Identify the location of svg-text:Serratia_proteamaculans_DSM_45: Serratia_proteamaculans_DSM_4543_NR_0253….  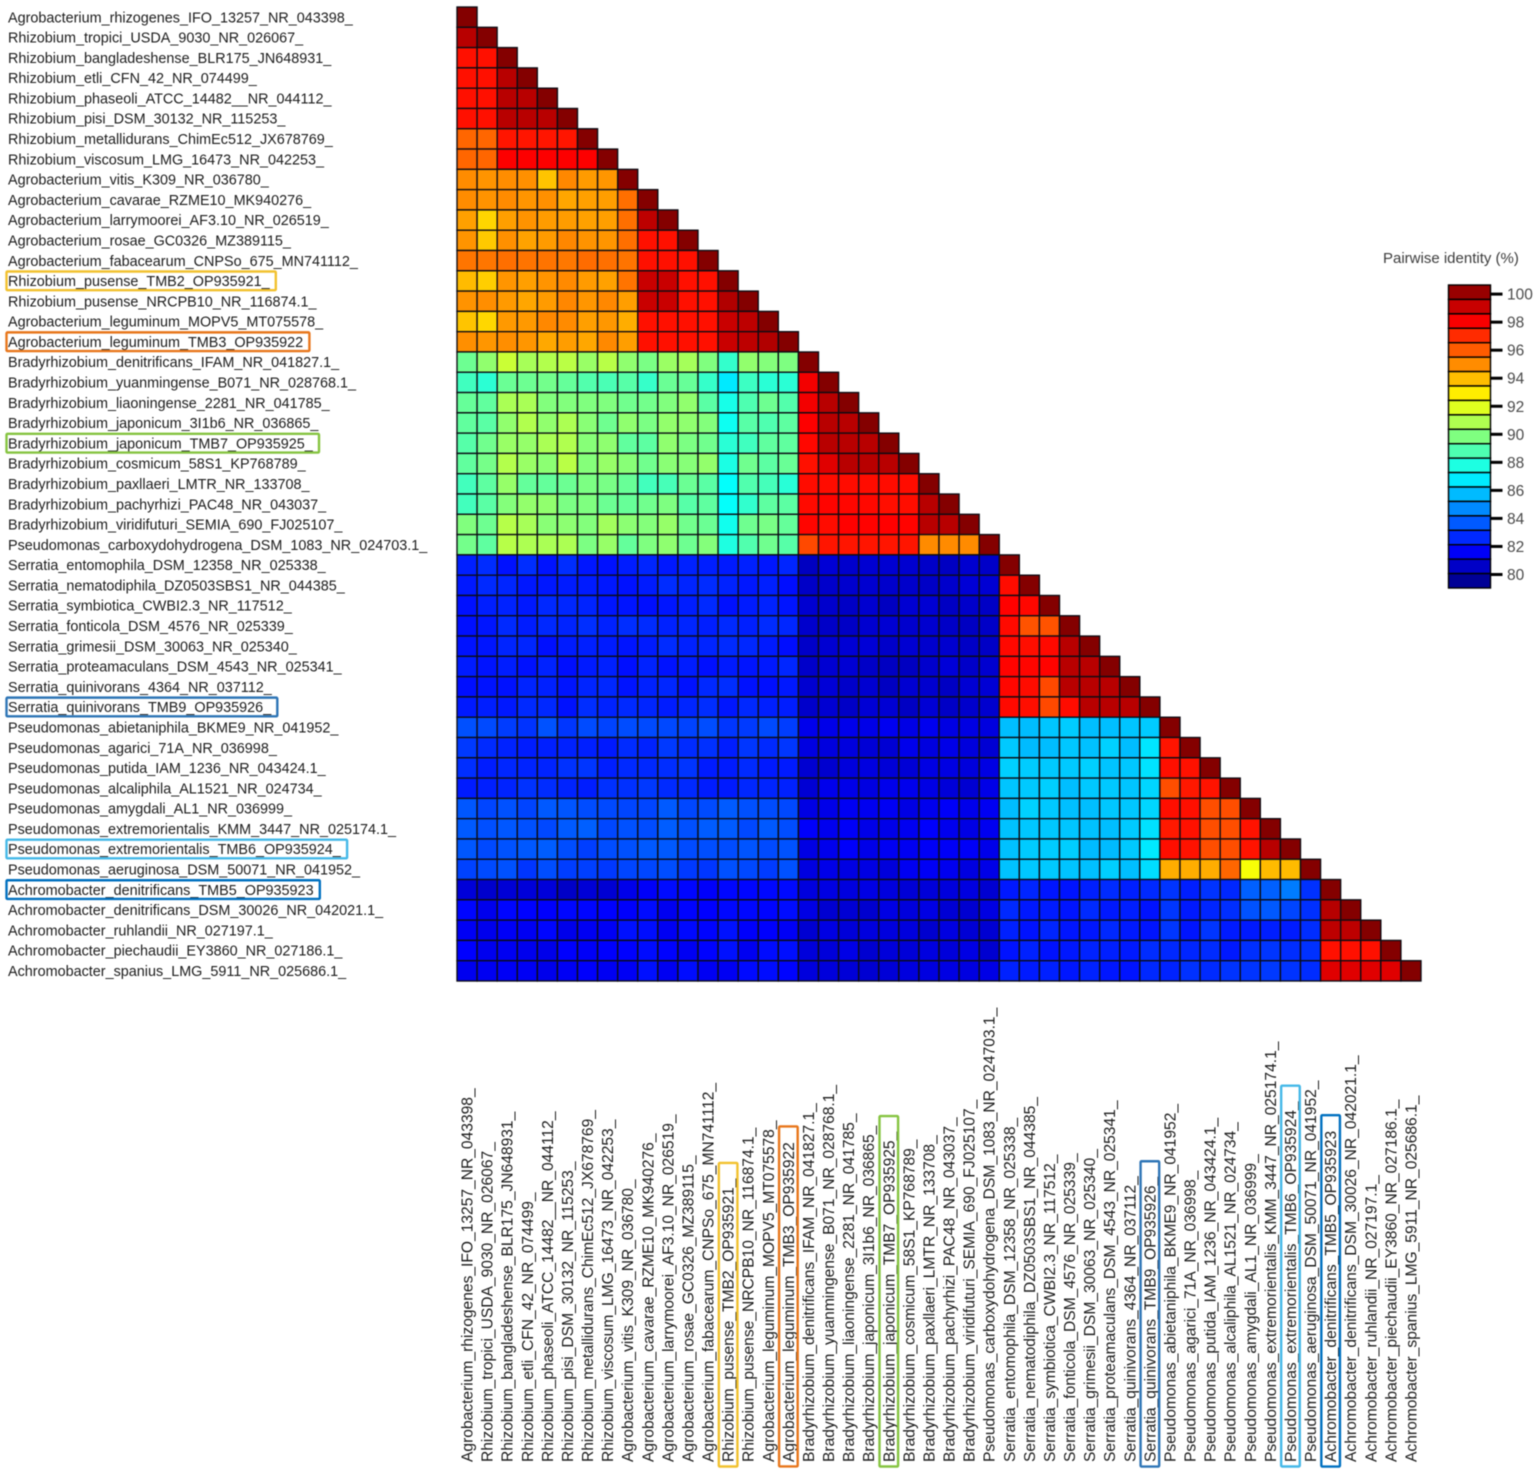
(175, 668).